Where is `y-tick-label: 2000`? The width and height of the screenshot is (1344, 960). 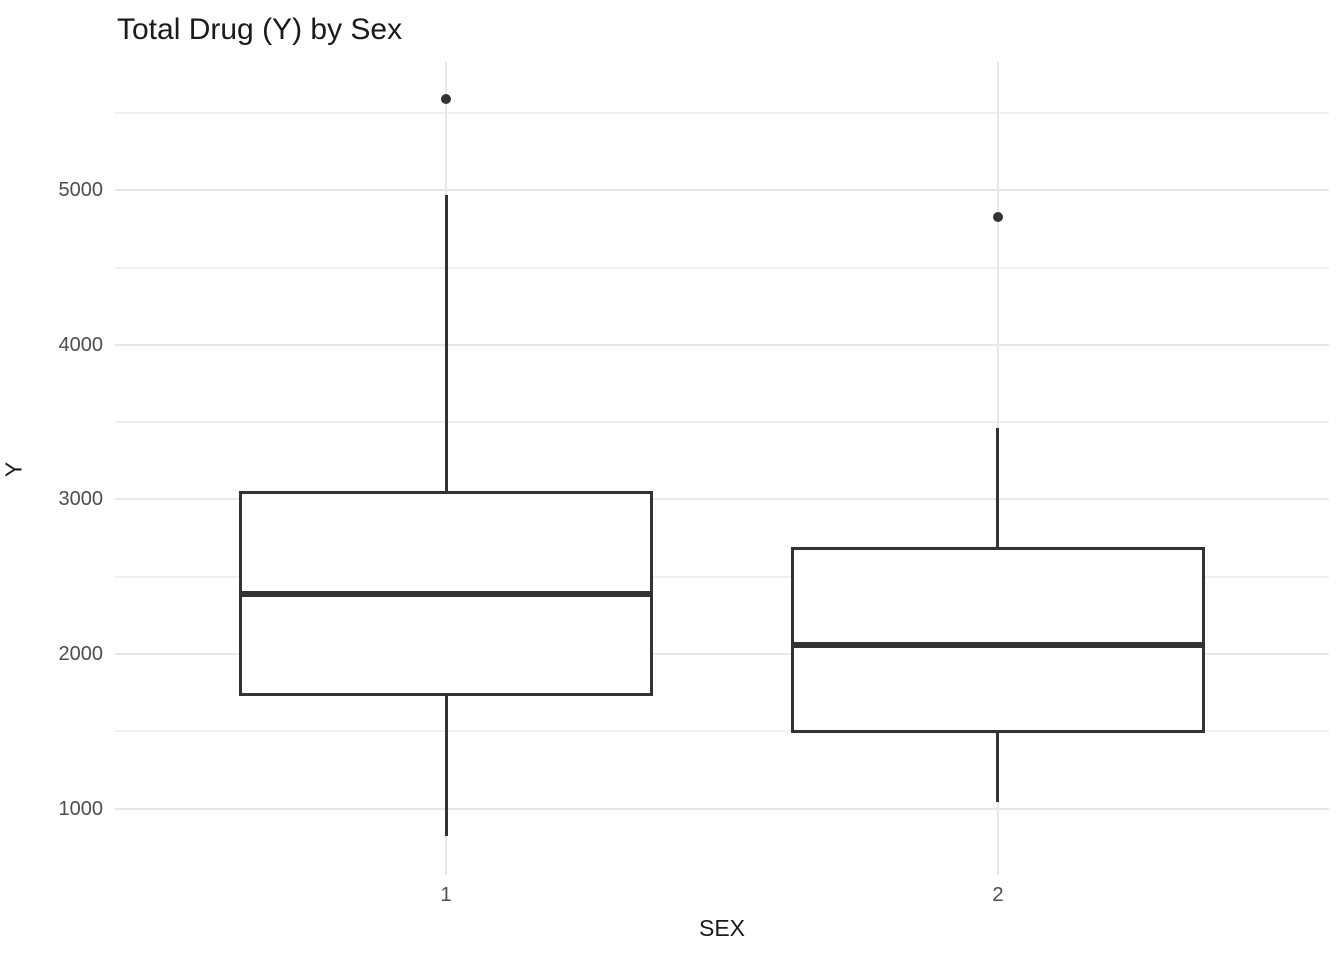
y-tick-label: 2000 is located at coordinates (81, 653).